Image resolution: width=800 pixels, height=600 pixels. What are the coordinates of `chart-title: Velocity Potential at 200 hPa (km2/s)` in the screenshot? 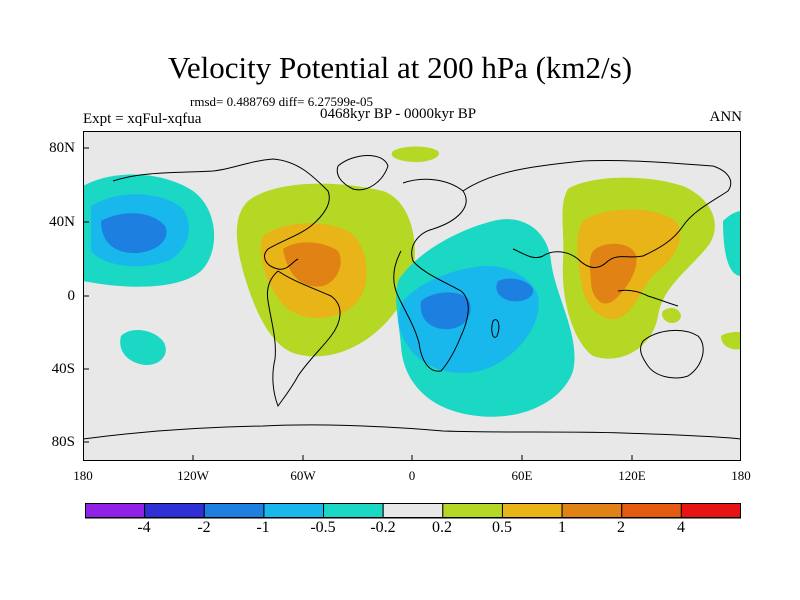 It's located at (400, 67).